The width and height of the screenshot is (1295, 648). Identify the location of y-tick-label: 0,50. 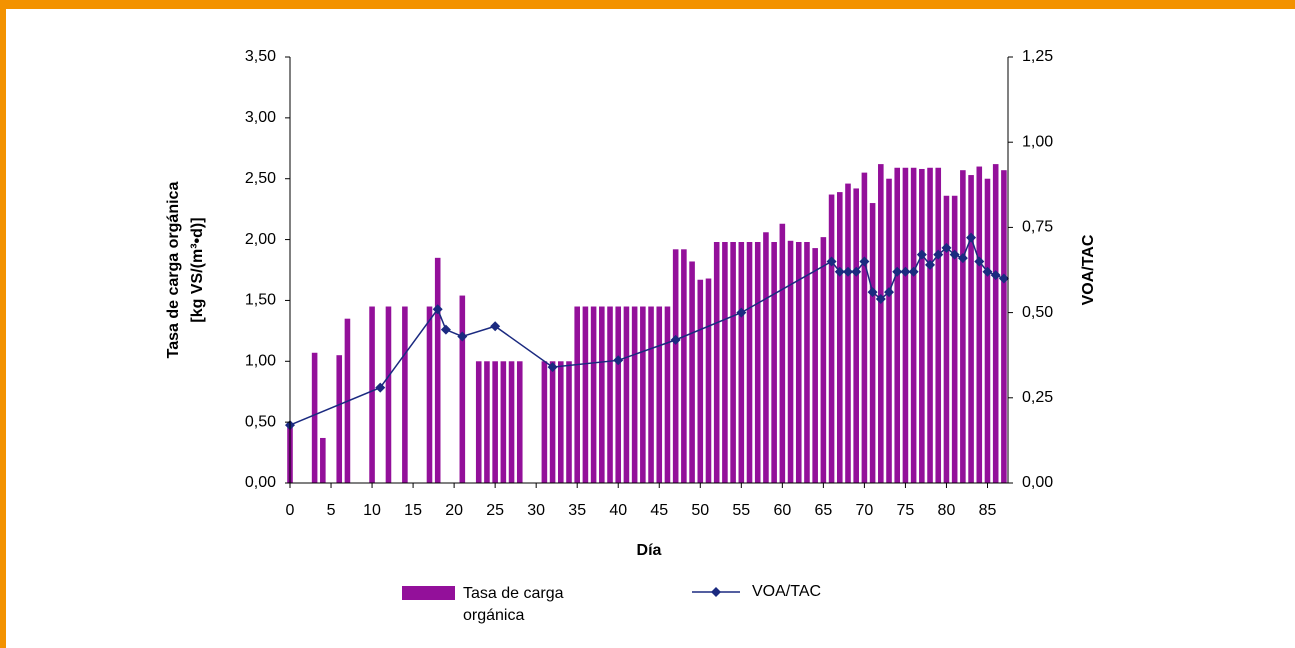
(260, 421).